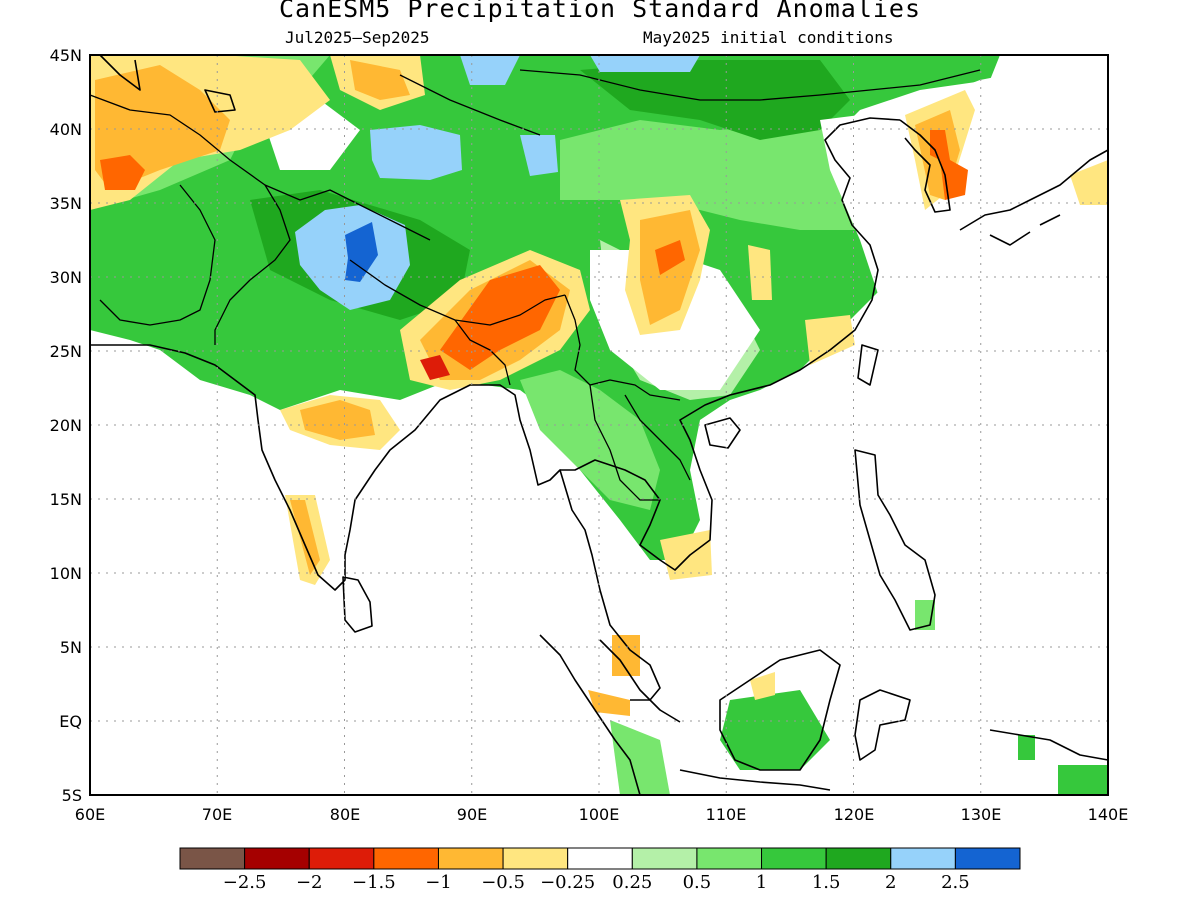  I want to click on lon-tick-label: 140E, so click(1108, 814).